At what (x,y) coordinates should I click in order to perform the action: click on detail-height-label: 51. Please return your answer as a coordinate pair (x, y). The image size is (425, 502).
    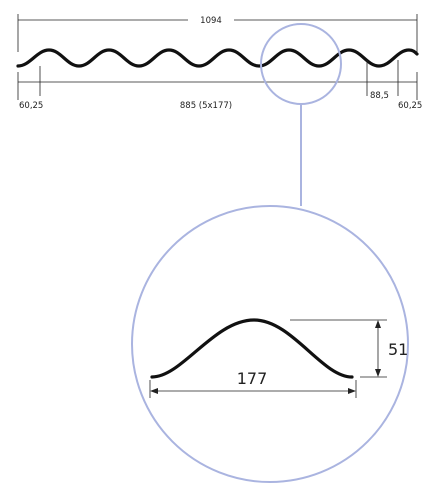
    Looking at the image, I should click on (398, 349).